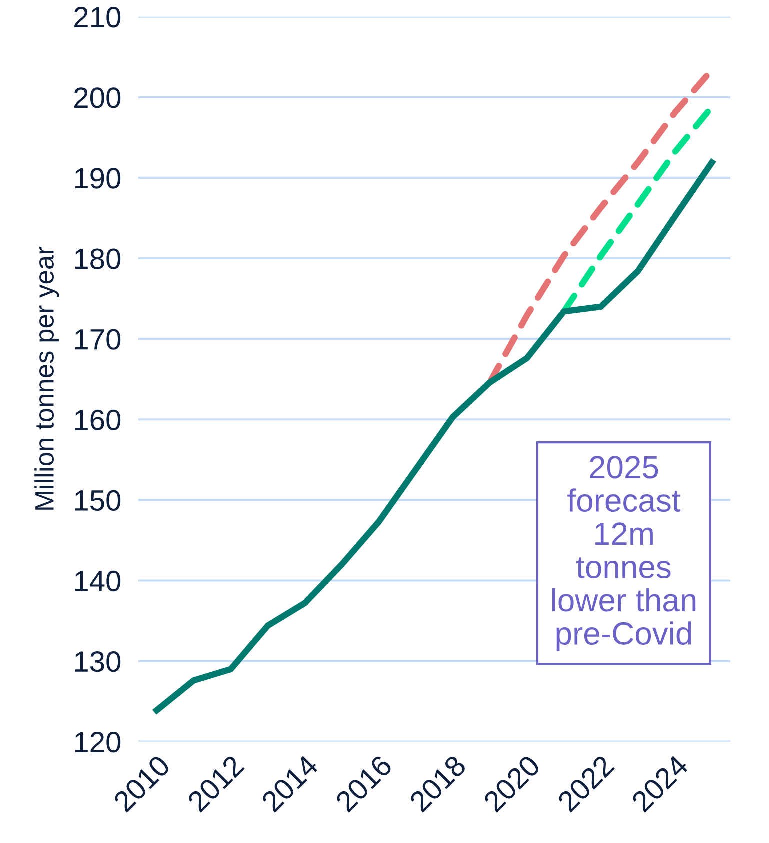  What do you see at coordinates (98, 420) in the screenshot?
I see `y-tick-label: 160` at bounding box center [98, 420].